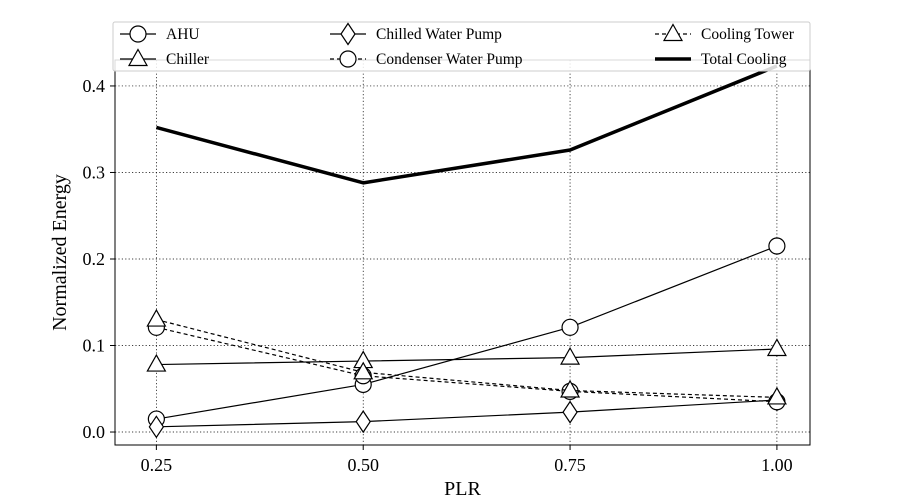 This screenshot has height=500, width=900. What do you see at coordinates (138, 57) in the screenshot?
I see `legend-marker-chiller` at bounding box center [138, 57].